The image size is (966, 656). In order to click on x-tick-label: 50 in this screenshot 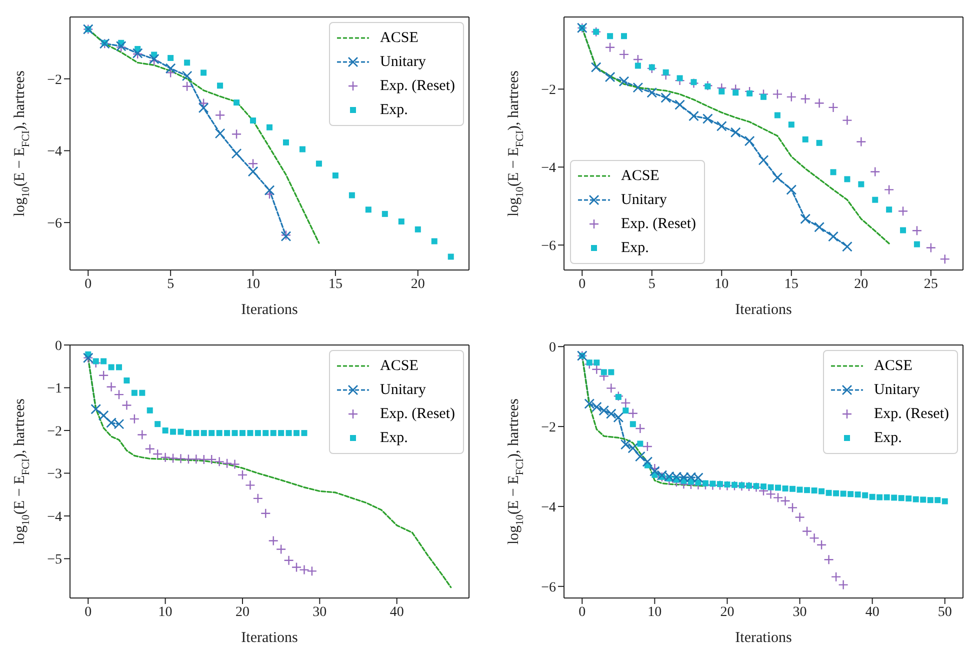, I will do `click(945, 612)`.